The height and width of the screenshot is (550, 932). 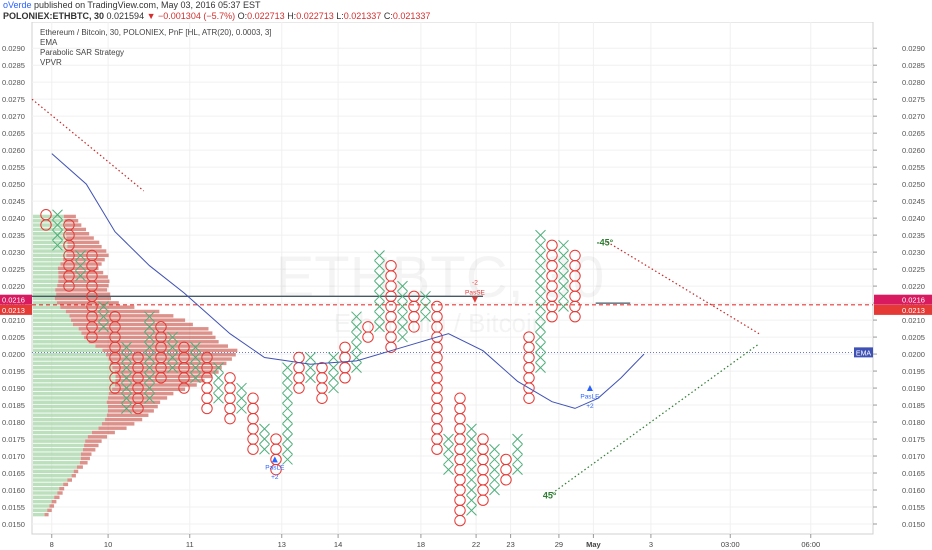 I want to click on ema-price-tag, so click(x=863, y=352).